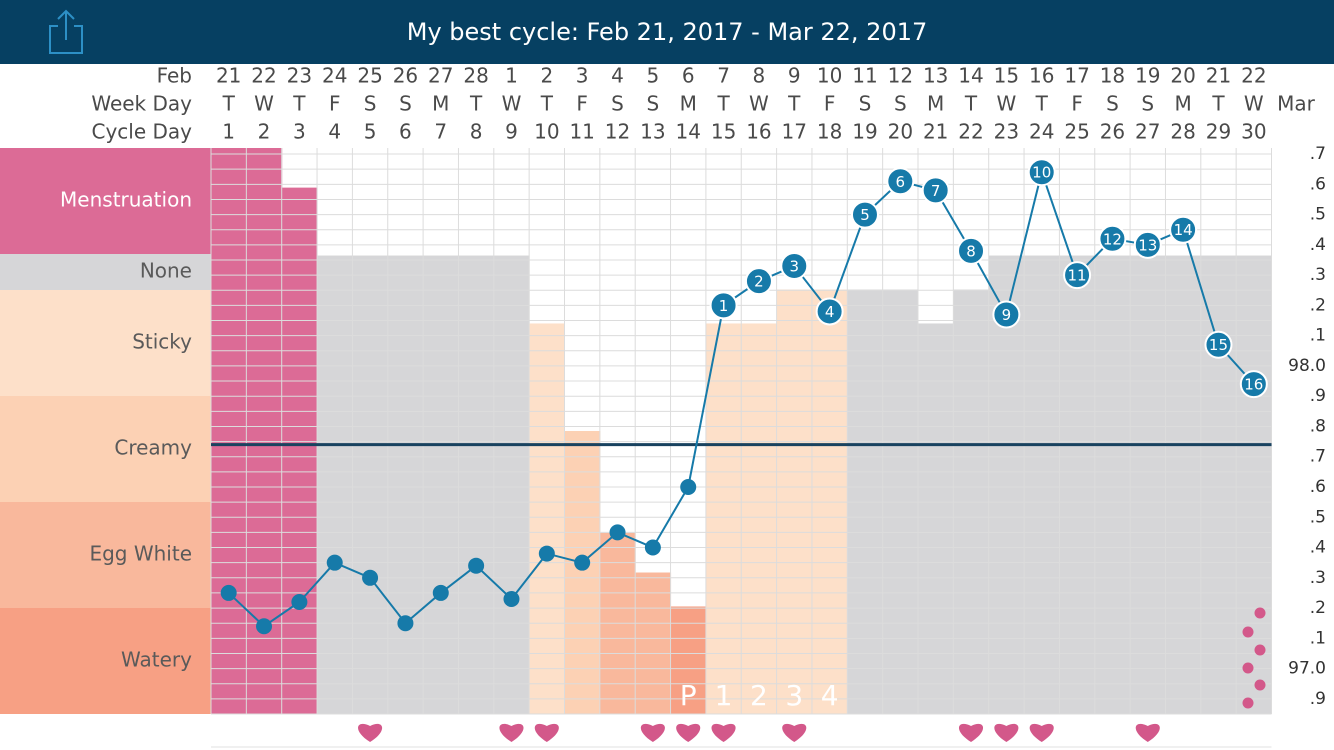 This screenshot has width=1334, height=750. I want to click on temp-axis-label: .9, so click(1318, 699).